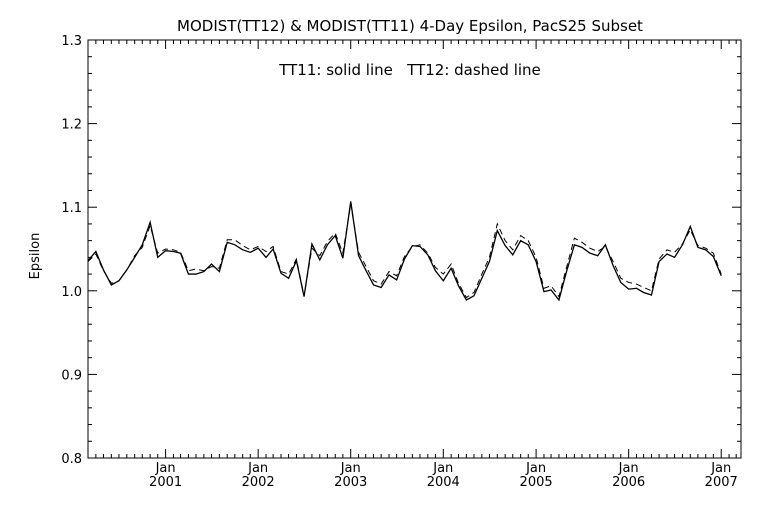 This screenshot has width=768, height=512. What do you see at coordinates (409, 70) in the screenshot?
I see `line-style-annotation: TT11: solid line TT12: dashed line` at bounding box center [409, 70].